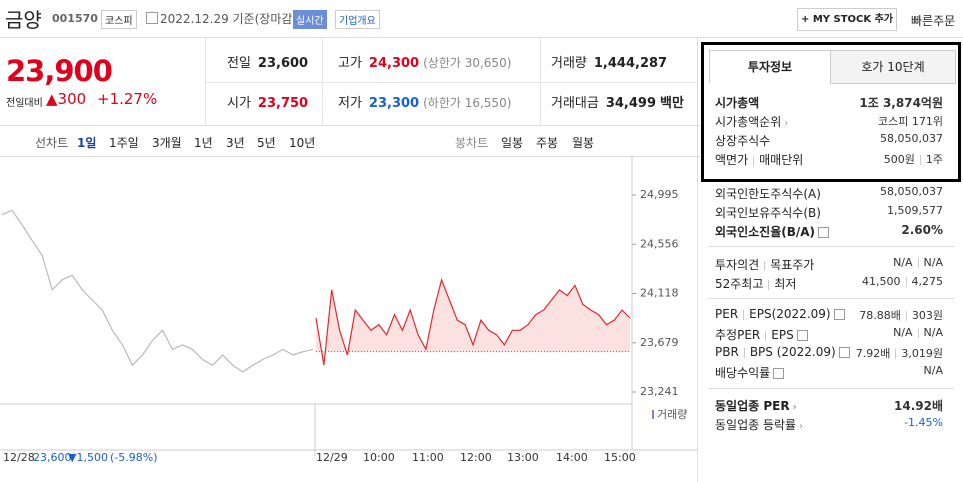 The width and height of the screenshot is (963, 482). Describe the element at coordinates (23, 20) in the screenshot. I see `stock-name: 금양` at that location.